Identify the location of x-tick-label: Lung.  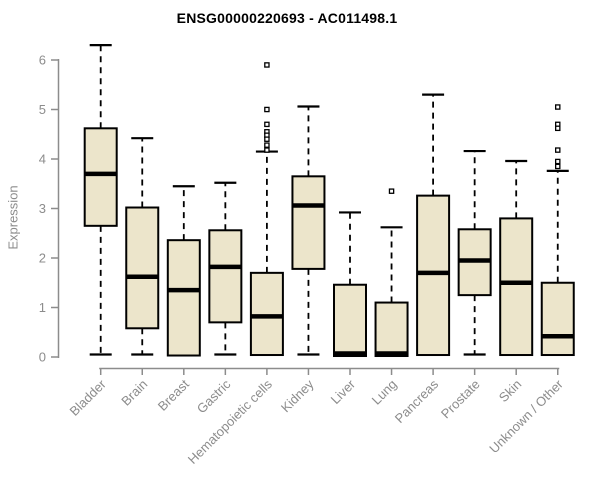
(384, 392).